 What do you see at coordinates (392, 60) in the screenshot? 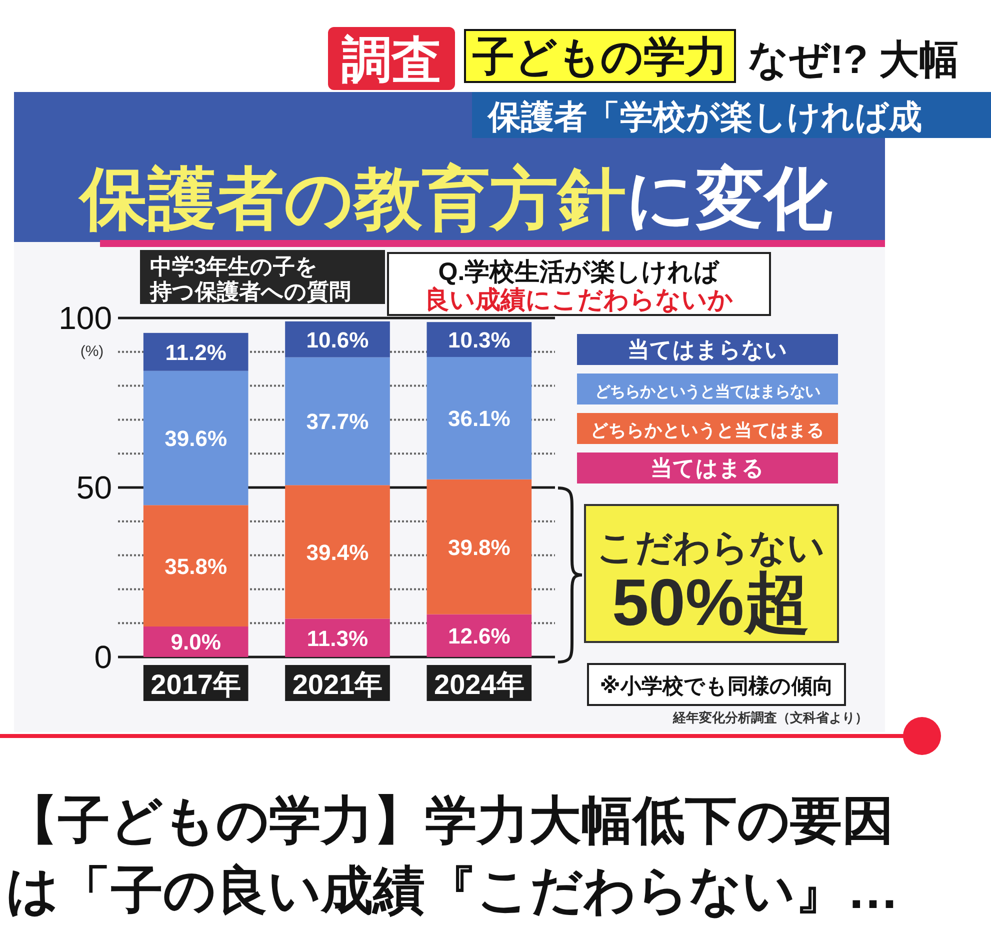
I see `annotation: 調査` at bounding box center [392, 60].